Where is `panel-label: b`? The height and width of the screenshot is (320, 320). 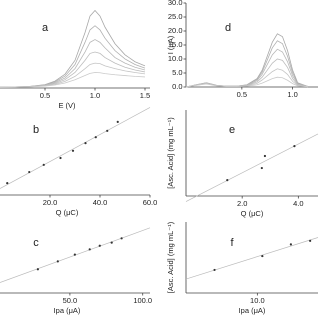 panel-label: b is located at coordinates (36, 130).